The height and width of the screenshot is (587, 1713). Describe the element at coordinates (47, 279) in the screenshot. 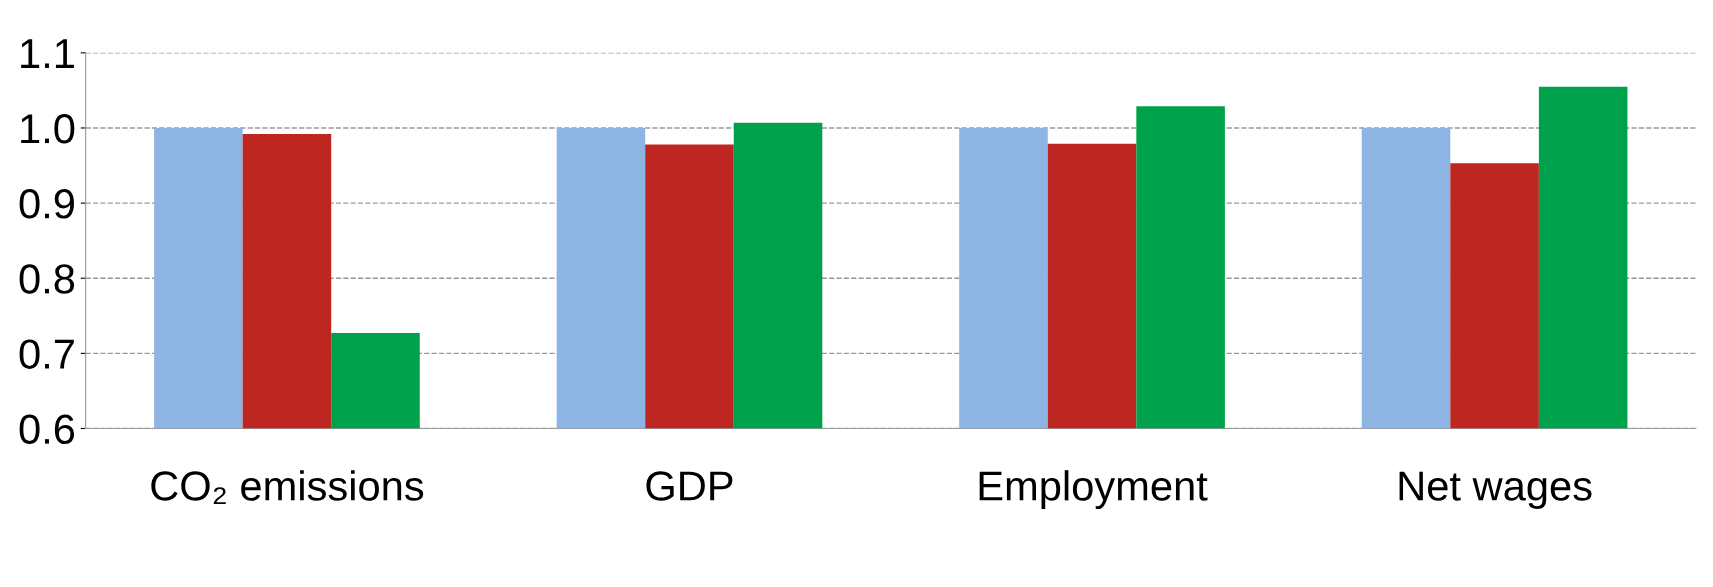

I see `y-tick-label: 0.8` at that location.